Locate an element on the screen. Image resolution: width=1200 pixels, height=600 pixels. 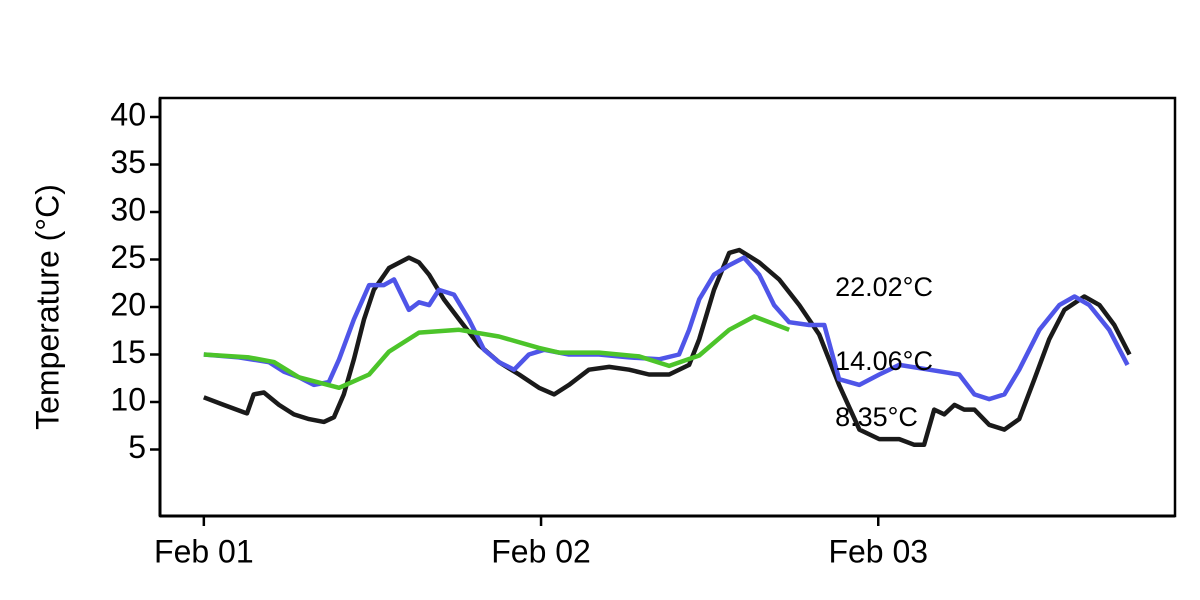
annotation: 22.02°C is located at coordinates (884, 287).